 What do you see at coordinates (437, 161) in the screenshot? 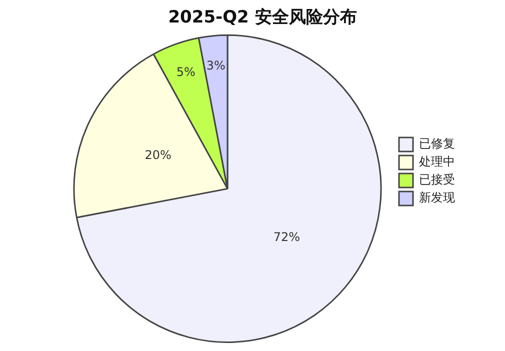
I see `legend-label: 处理中` at bounding box center [437, 161].